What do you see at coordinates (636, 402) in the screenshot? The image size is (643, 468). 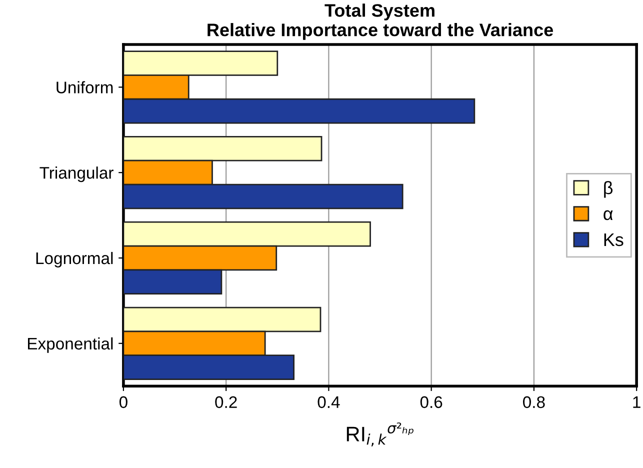 I see `x-tick-label: 1` at bounding box center [636, 402].